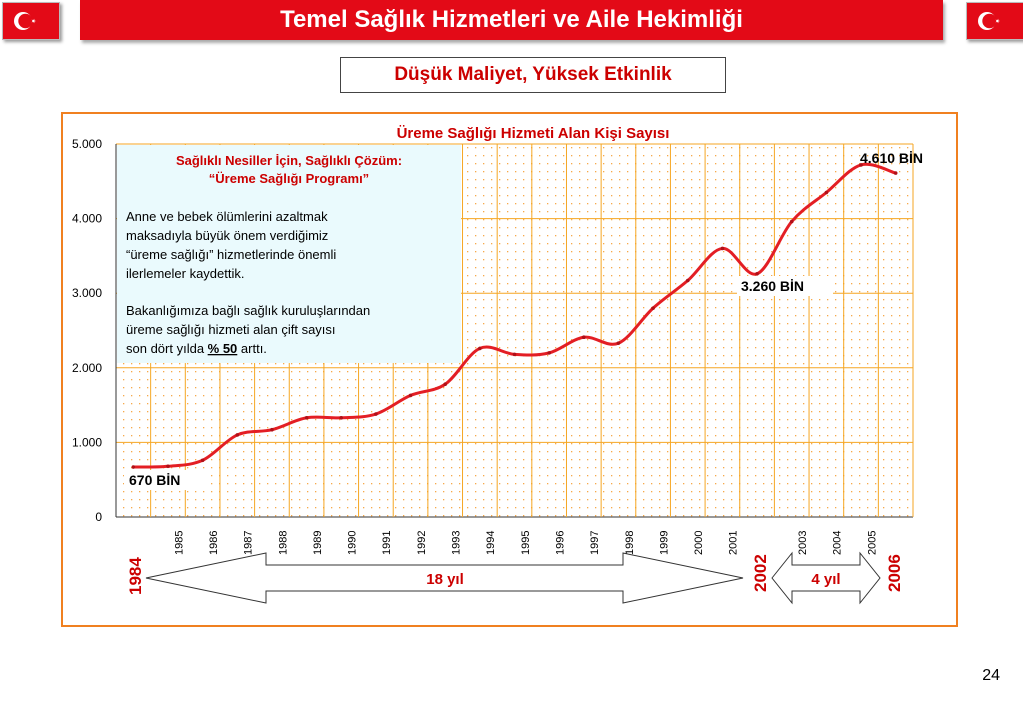 The image size is (1023, 708). What do you see at coordinates (87, 144) in the screenshot?
I see `y-tick-label: 5.000` at bounding box center [87, 144].